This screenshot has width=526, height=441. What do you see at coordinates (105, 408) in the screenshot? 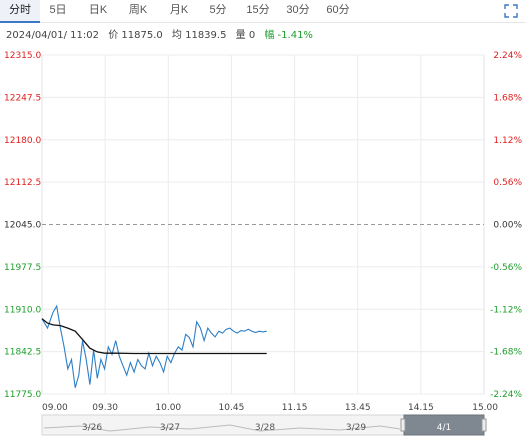
I see `x-tick: 09.30` at bounding box center [105, 408].